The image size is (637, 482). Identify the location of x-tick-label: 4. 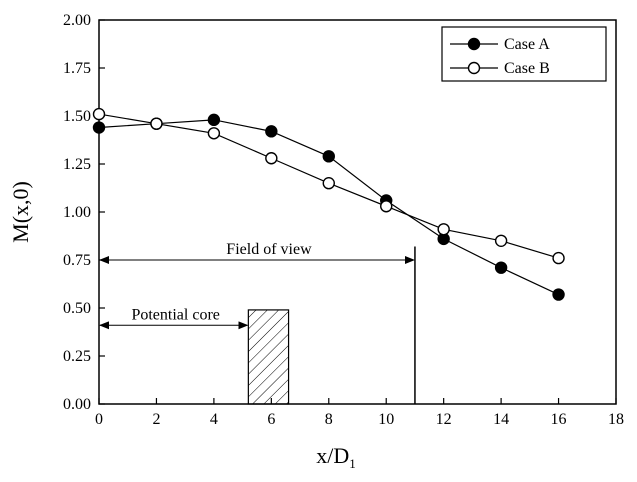
(214, 419).